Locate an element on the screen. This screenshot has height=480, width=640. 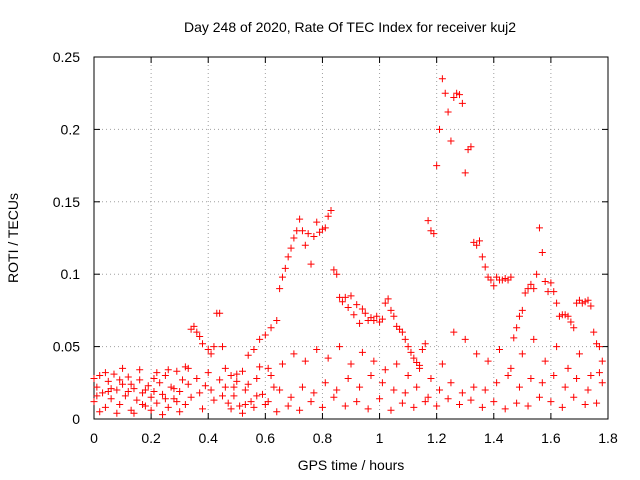
y-tick-label: 0.15 is located at coordinates (66, 202).